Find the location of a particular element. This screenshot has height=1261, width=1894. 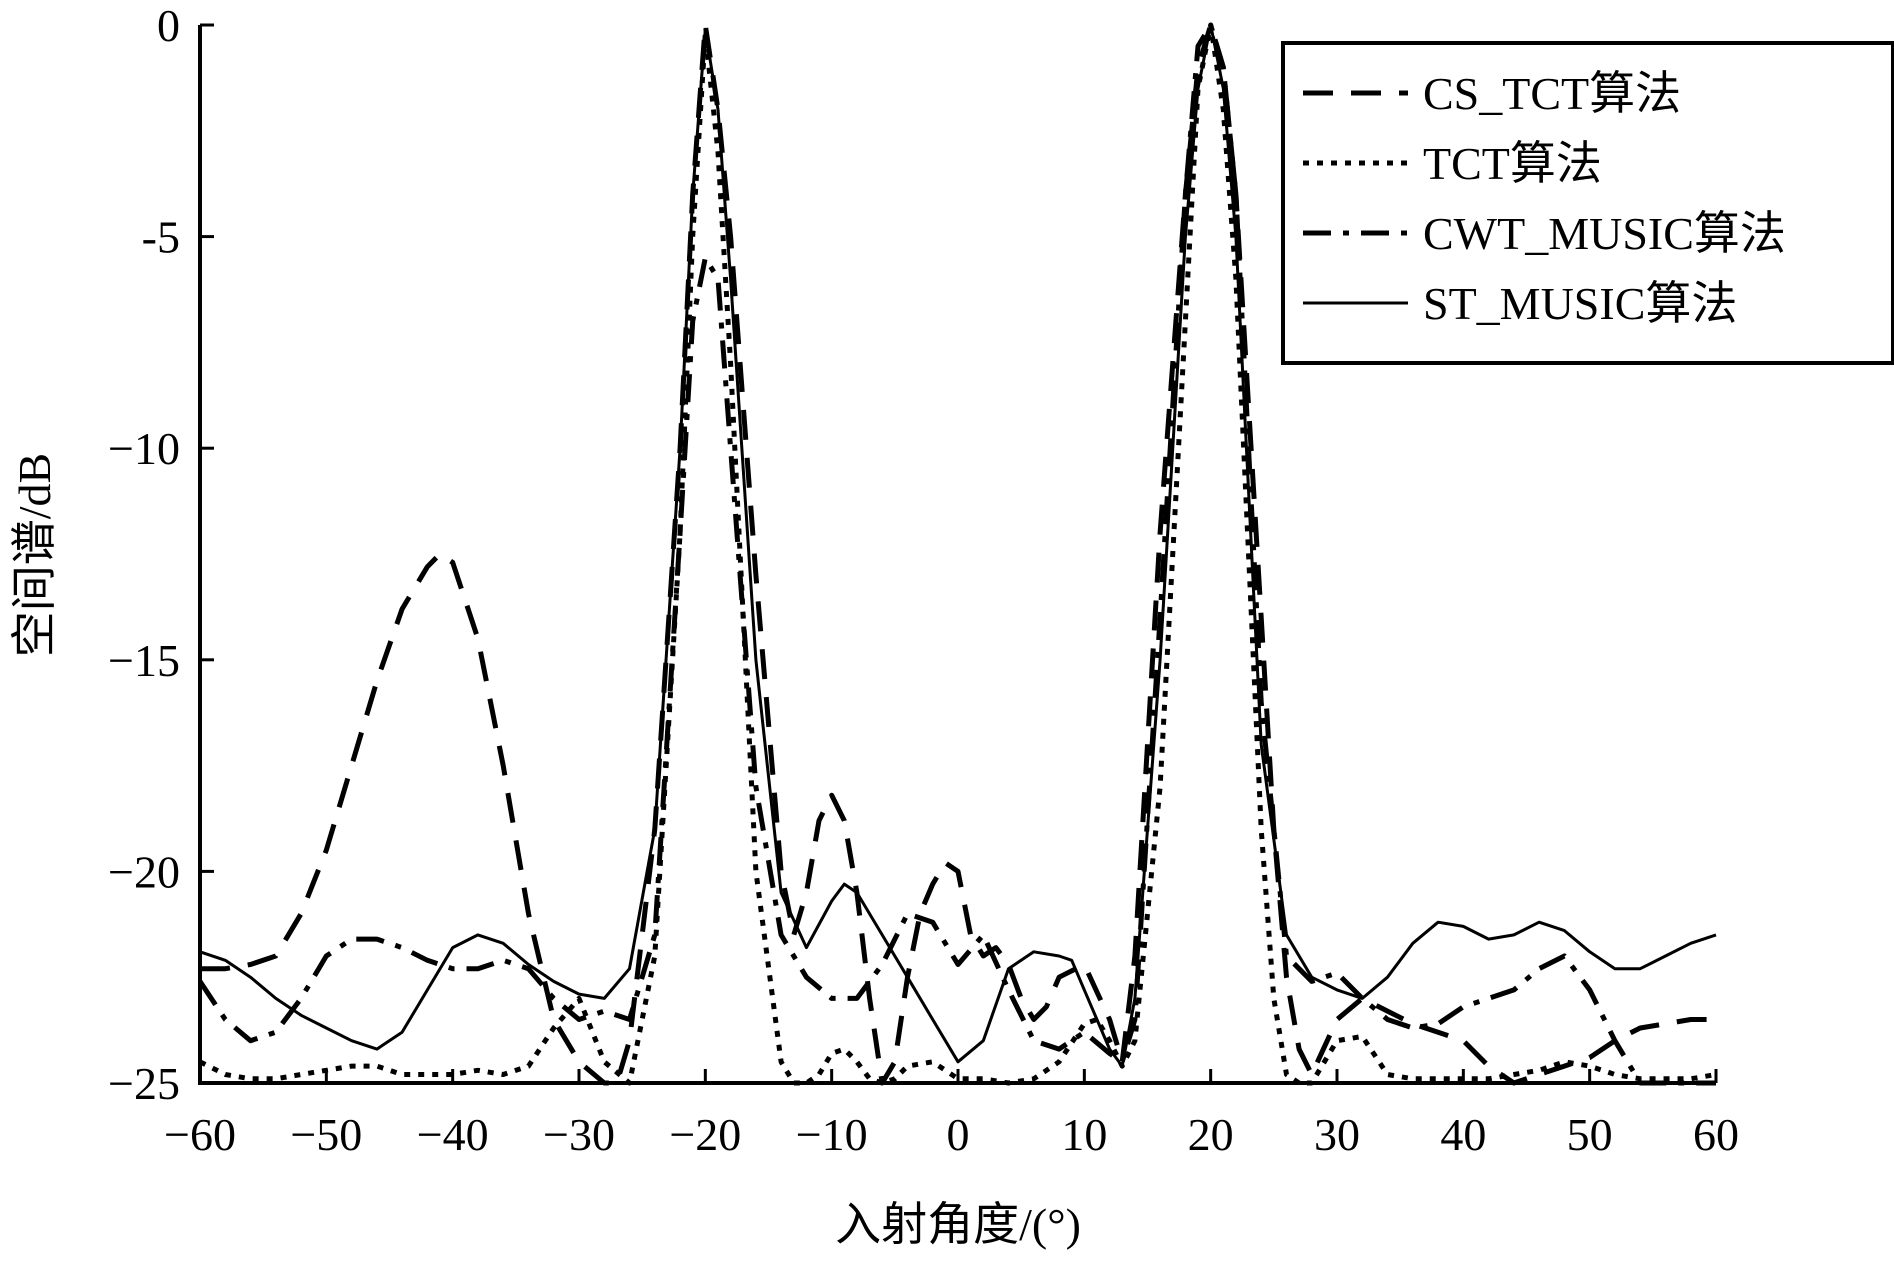

x-tick-label: −10 is located at coordinates (832, 1134).